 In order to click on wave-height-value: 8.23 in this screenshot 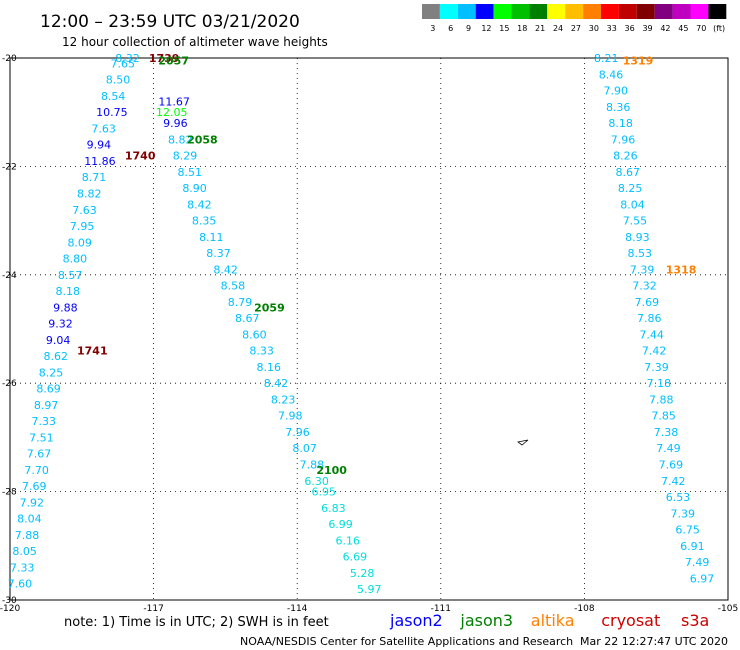, I will do `click(283, 399)`.